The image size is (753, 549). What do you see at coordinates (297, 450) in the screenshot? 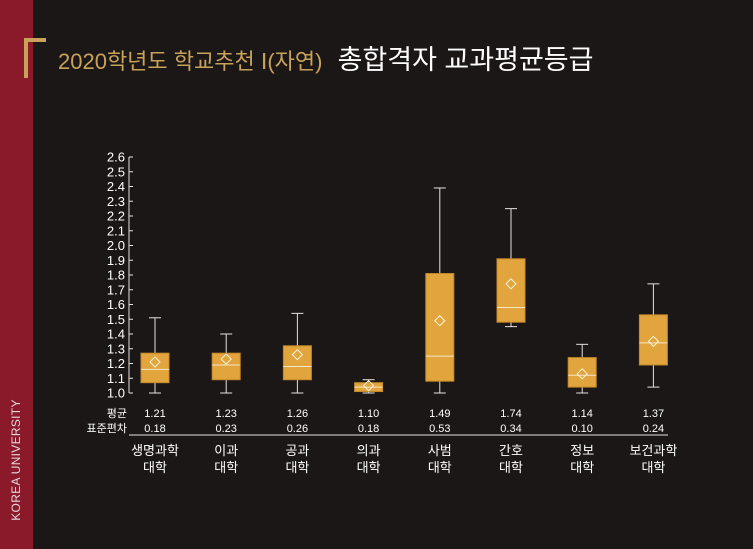
I see `category-label-line1: 공과` at bounding box center [297, 450].